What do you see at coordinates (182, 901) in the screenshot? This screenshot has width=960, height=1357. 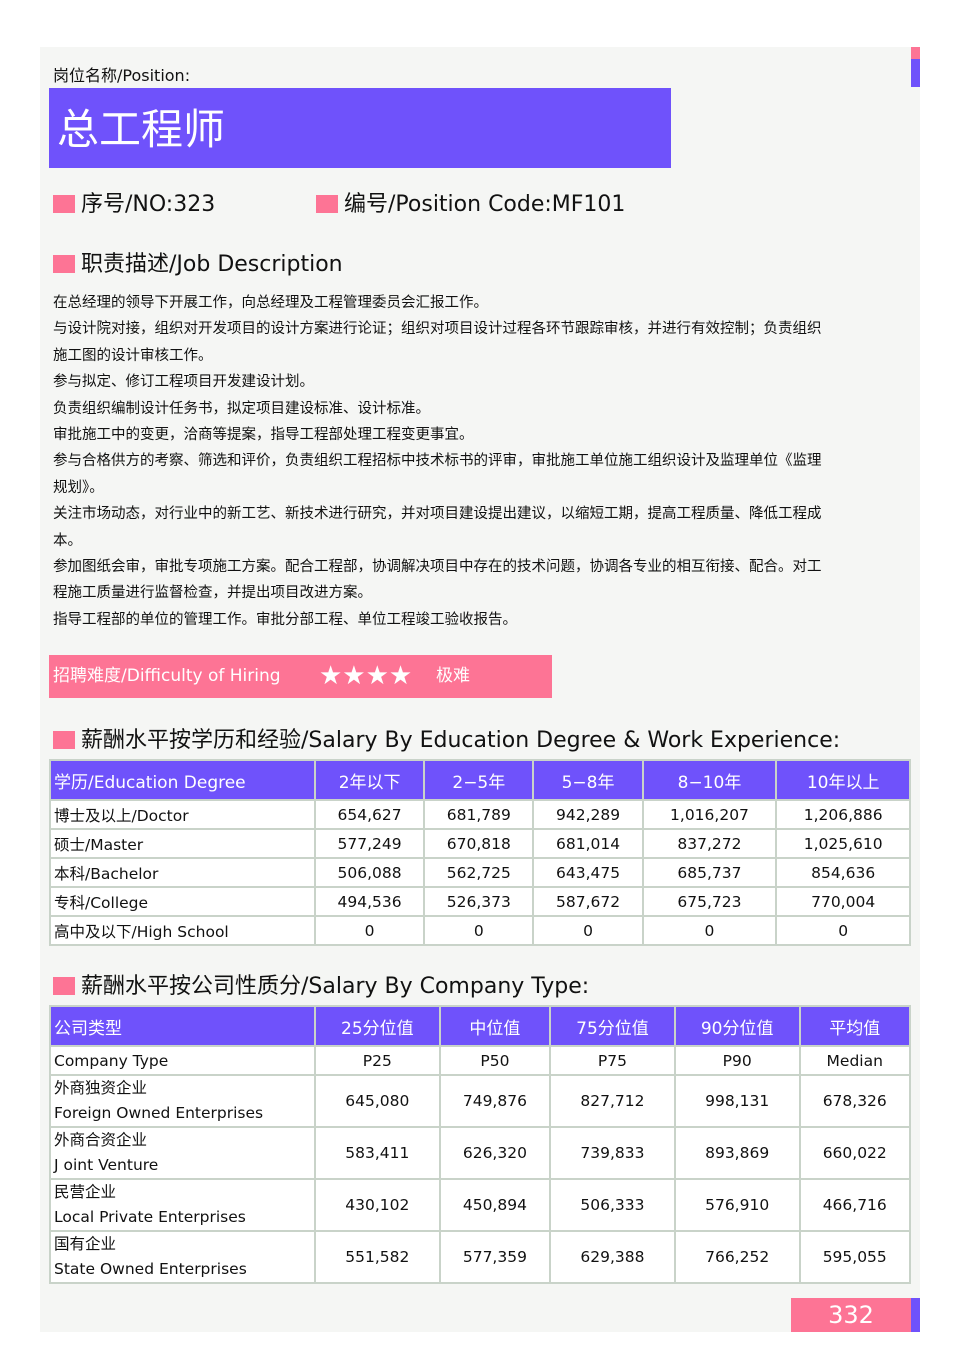 I see `table-cell: 专科/College` at bounding box center [182, 901].